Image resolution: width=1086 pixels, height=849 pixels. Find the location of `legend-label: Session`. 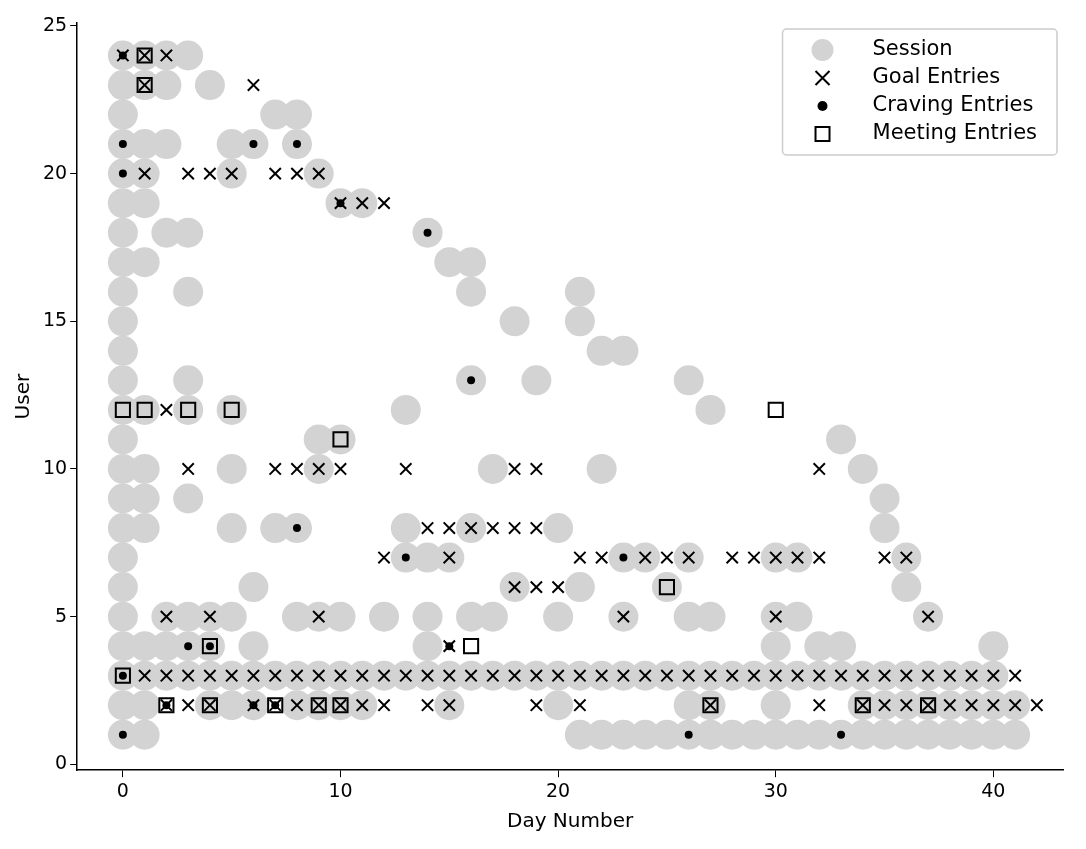

legend-label: Session is located at coordinates (912, 48).